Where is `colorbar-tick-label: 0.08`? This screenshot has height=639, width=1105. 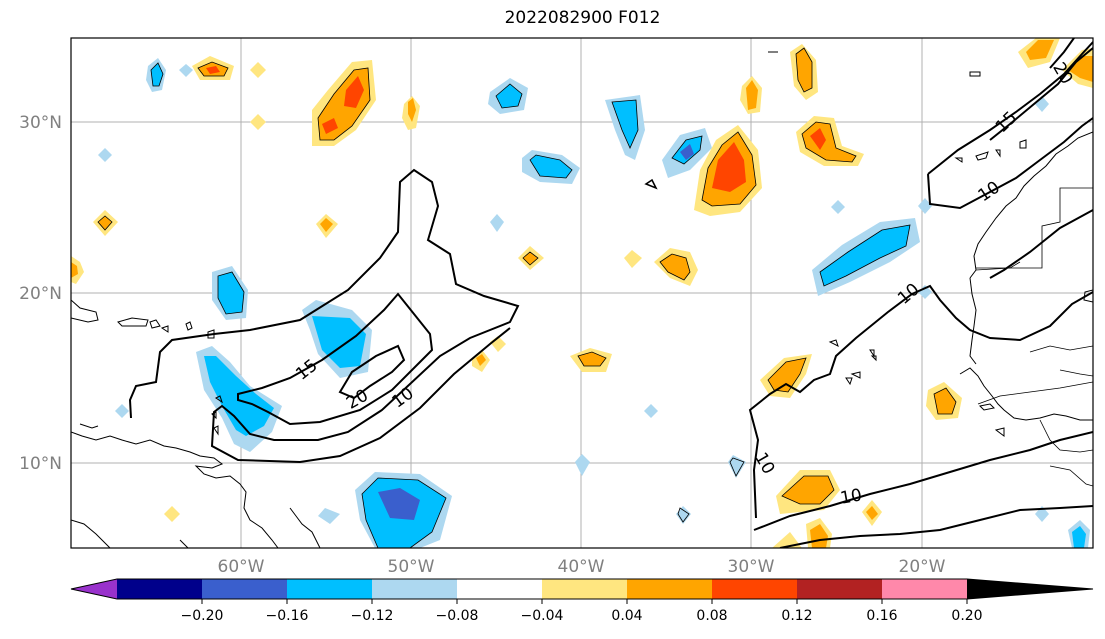 colorbar-tick-label: 0.08 is located at coordinates (711, 616).